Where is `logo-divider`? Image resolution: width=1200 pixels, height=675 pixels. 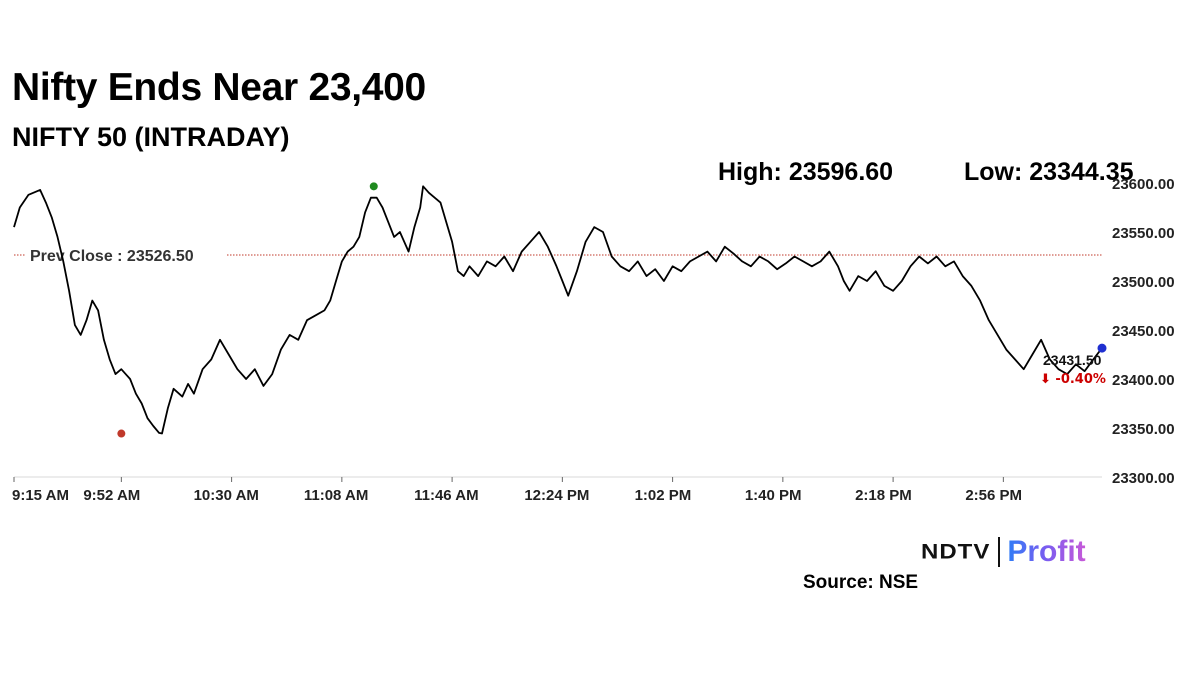 logo-divider is located at coordinates (999, 552).